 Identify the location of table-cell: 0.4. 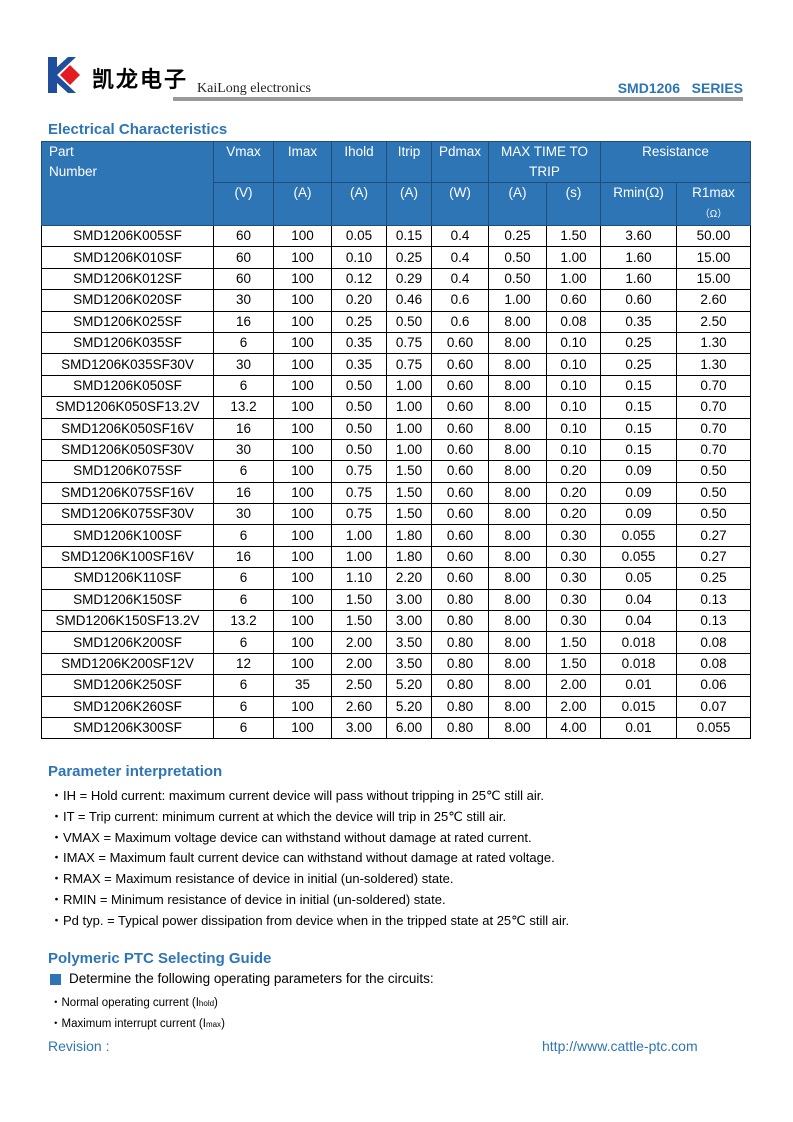
(460, 257).